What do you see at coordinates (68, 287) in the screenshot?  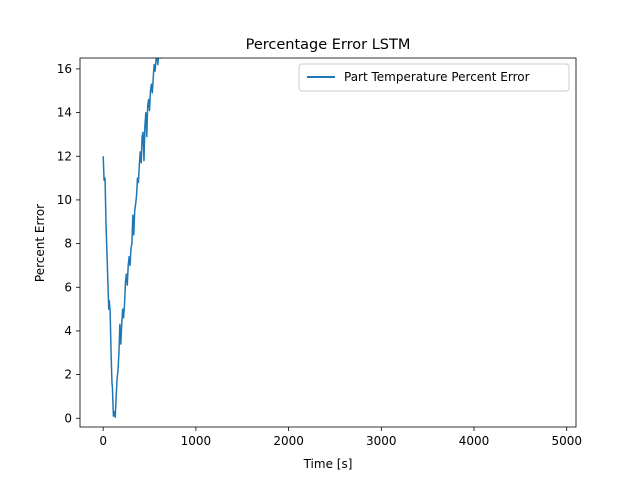 I see `y-tick-label: 6` at bounding box center [68, 287].